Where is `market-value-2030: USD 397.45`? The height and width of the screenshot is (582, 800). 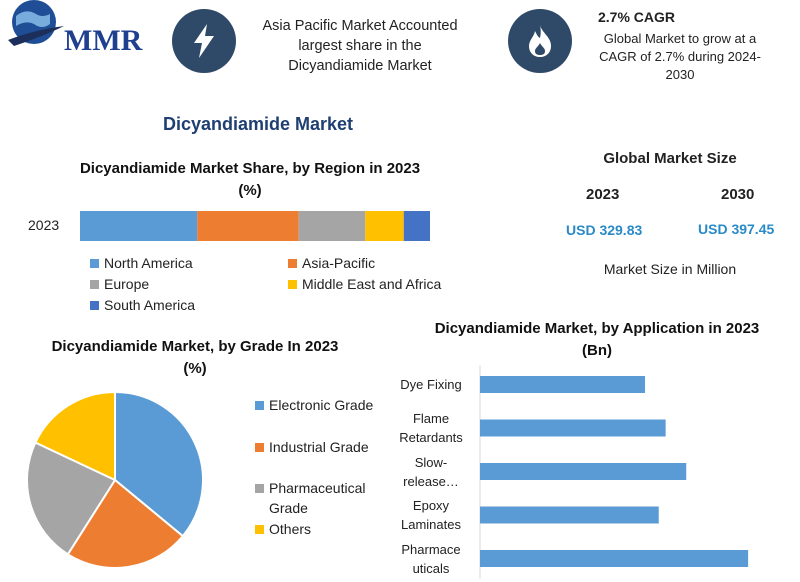
market-value-2030: USD 397.45 is located at coordinates (736, 229).